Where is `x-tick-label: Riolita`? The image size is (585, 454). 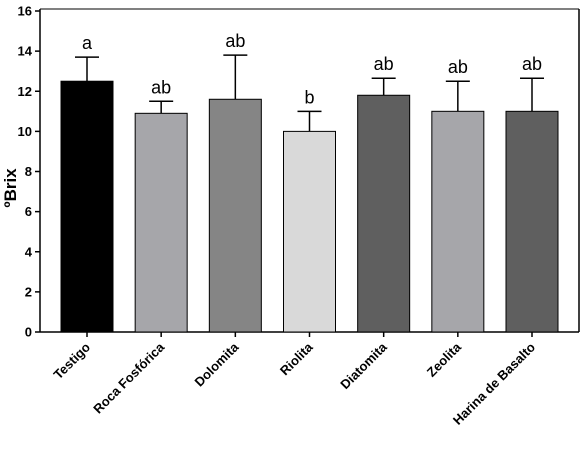
x-tick-label: Riolita is located at coordinates (296, 358).